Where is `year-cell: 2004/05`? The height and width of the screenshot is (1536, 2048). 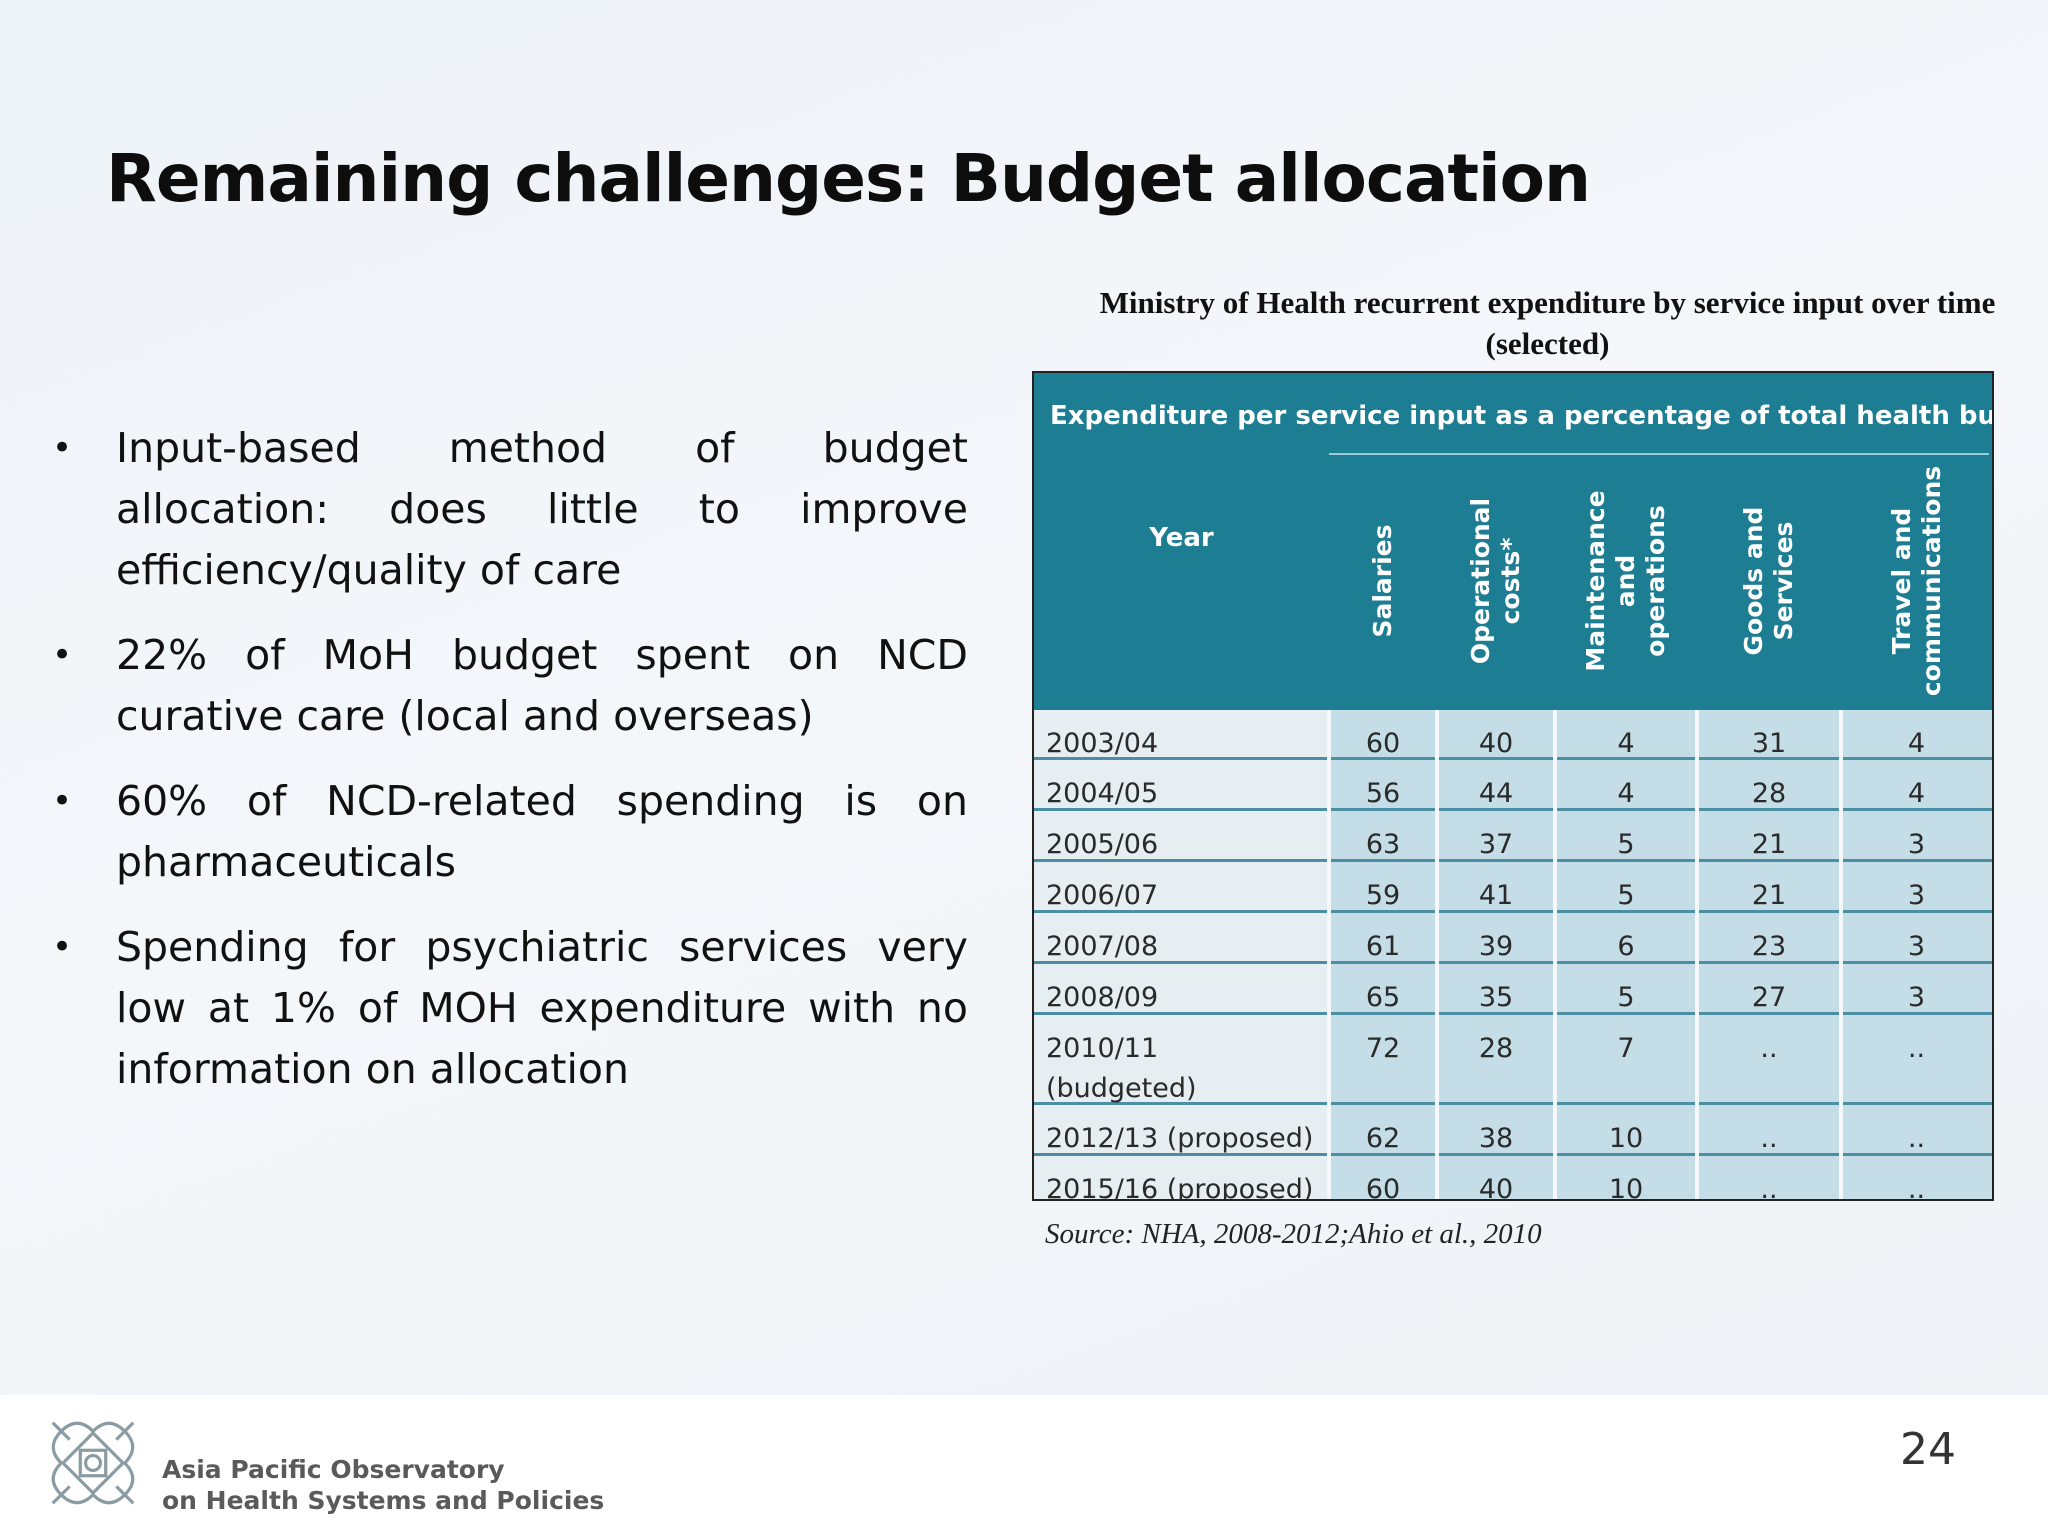 year-cell: 2004/05 is located at coordinates (1181, 785).